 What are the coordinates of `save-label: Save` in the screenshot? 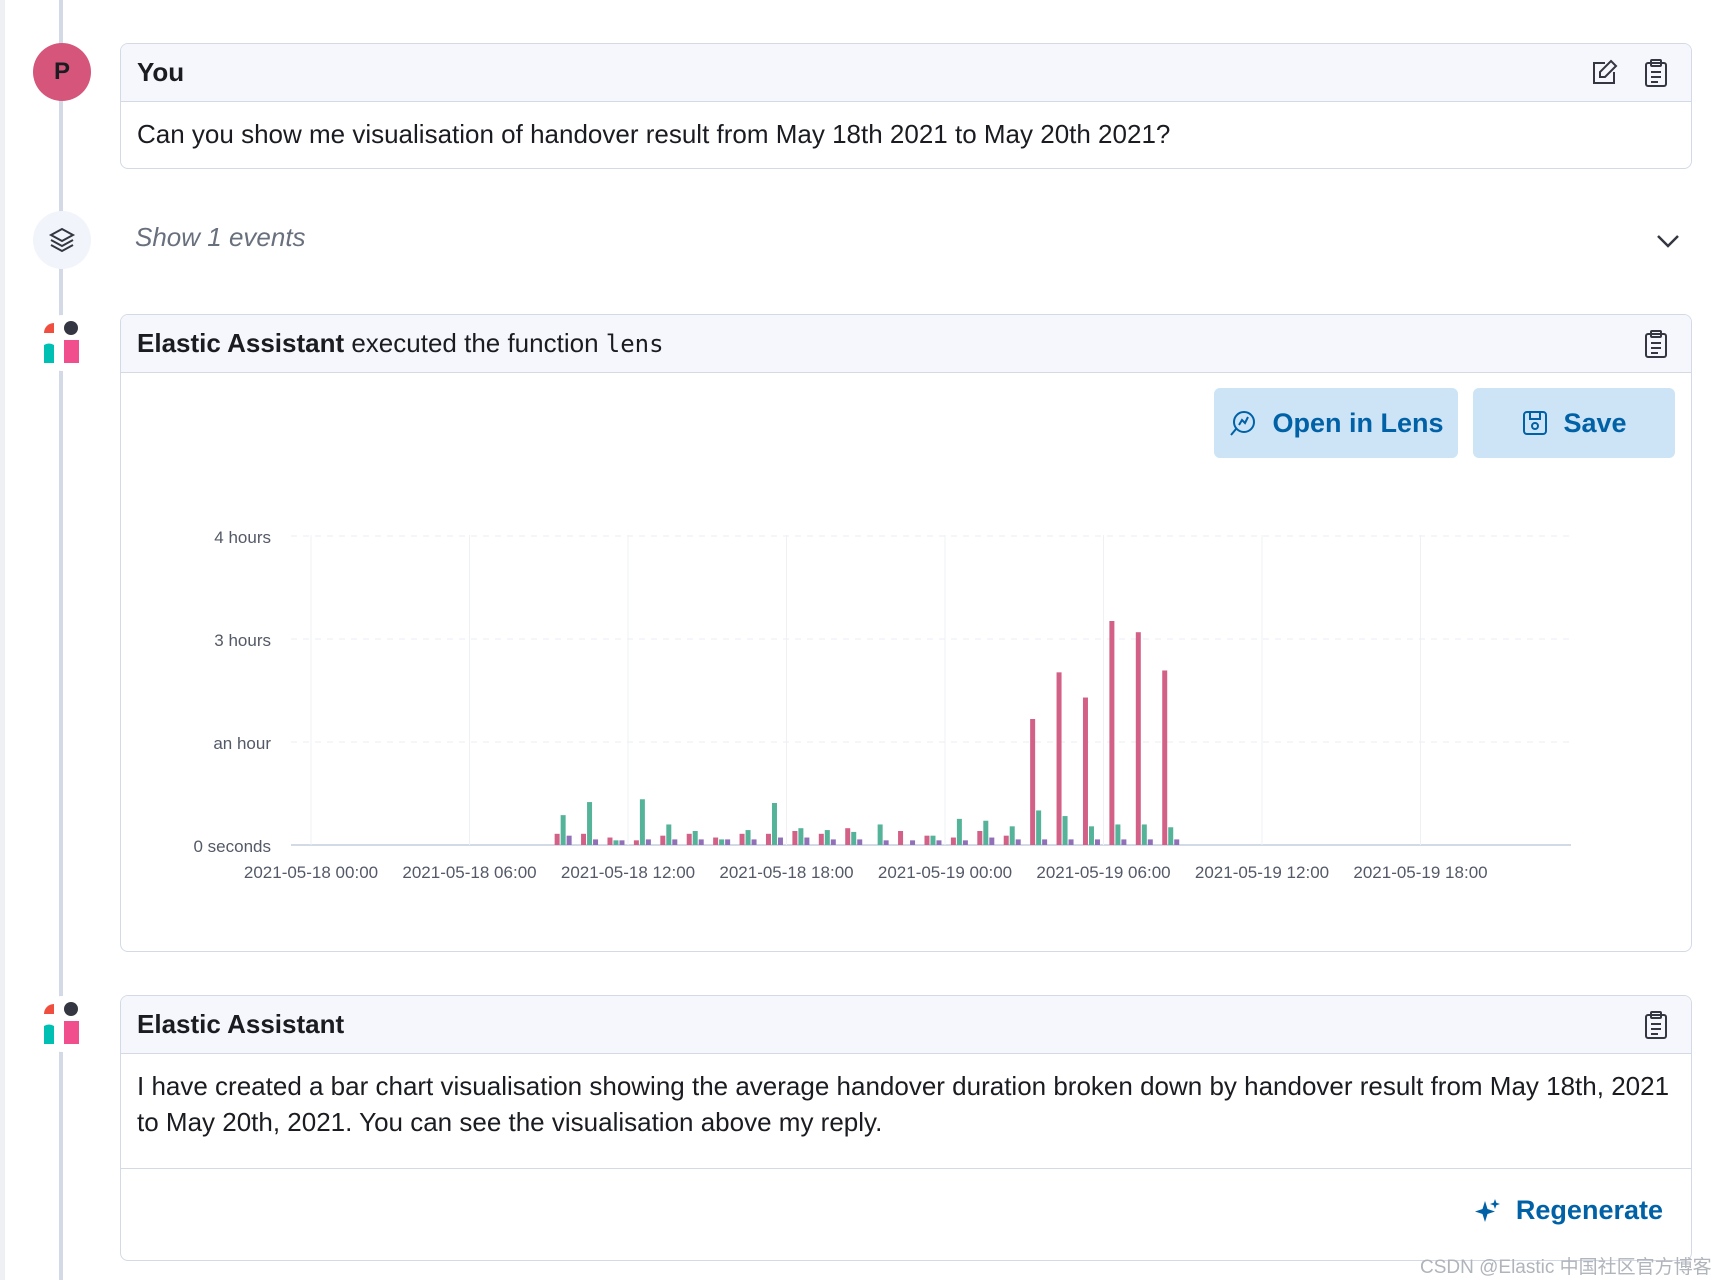 It's located at (1595, 422).